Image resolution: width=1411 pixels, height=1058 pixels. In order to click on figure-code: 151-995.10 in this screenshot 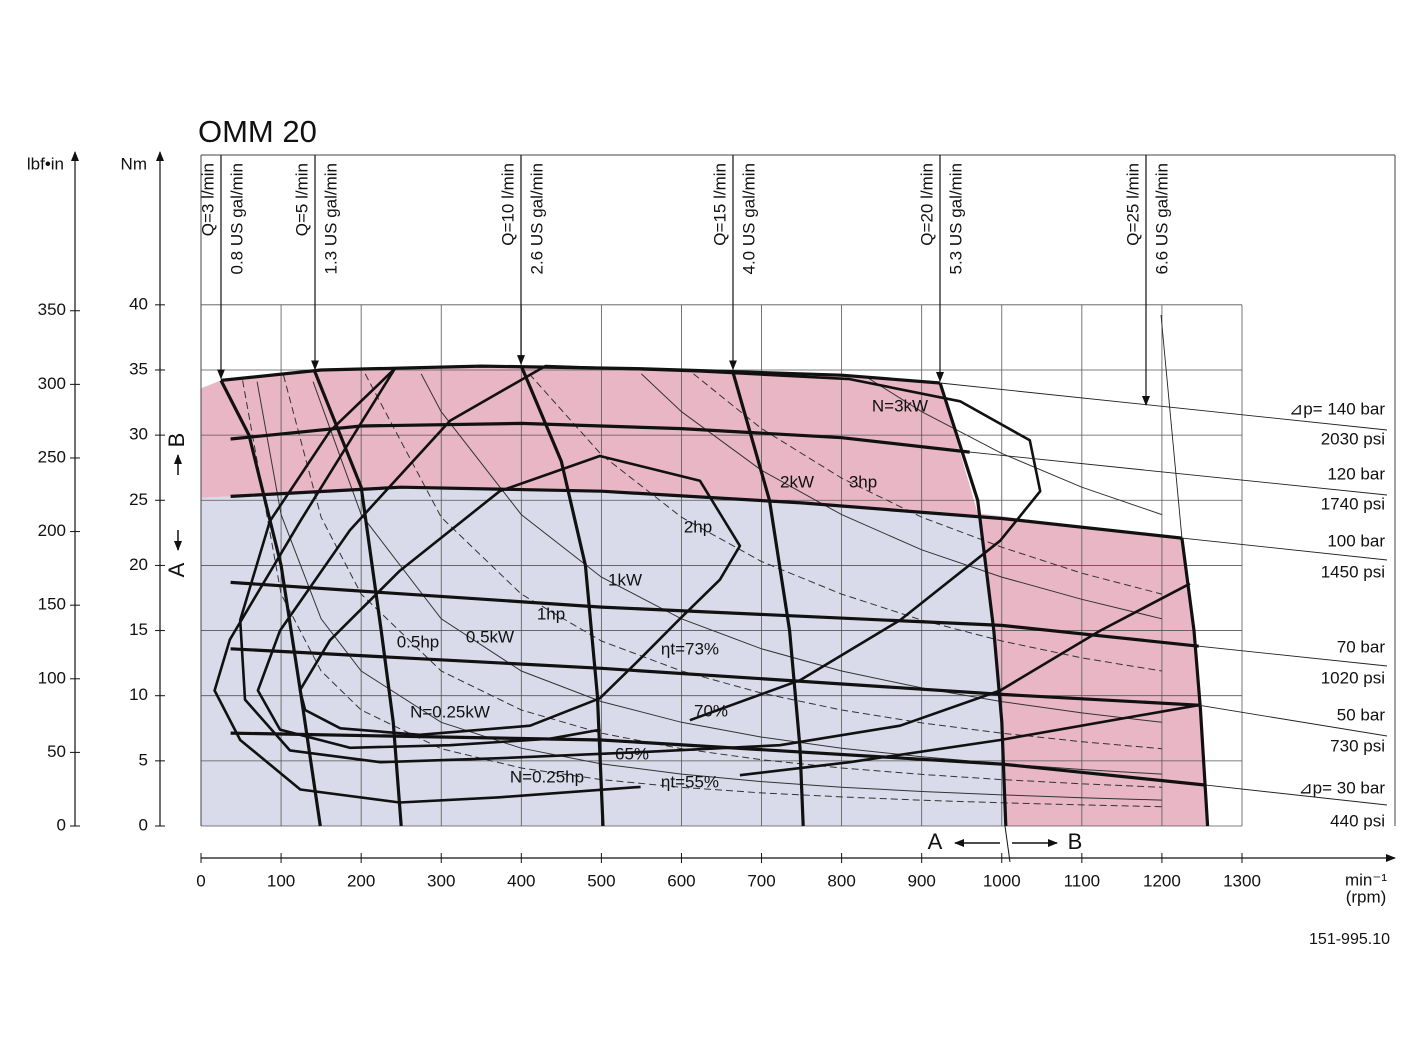, I will do `click(1349, 939)`.